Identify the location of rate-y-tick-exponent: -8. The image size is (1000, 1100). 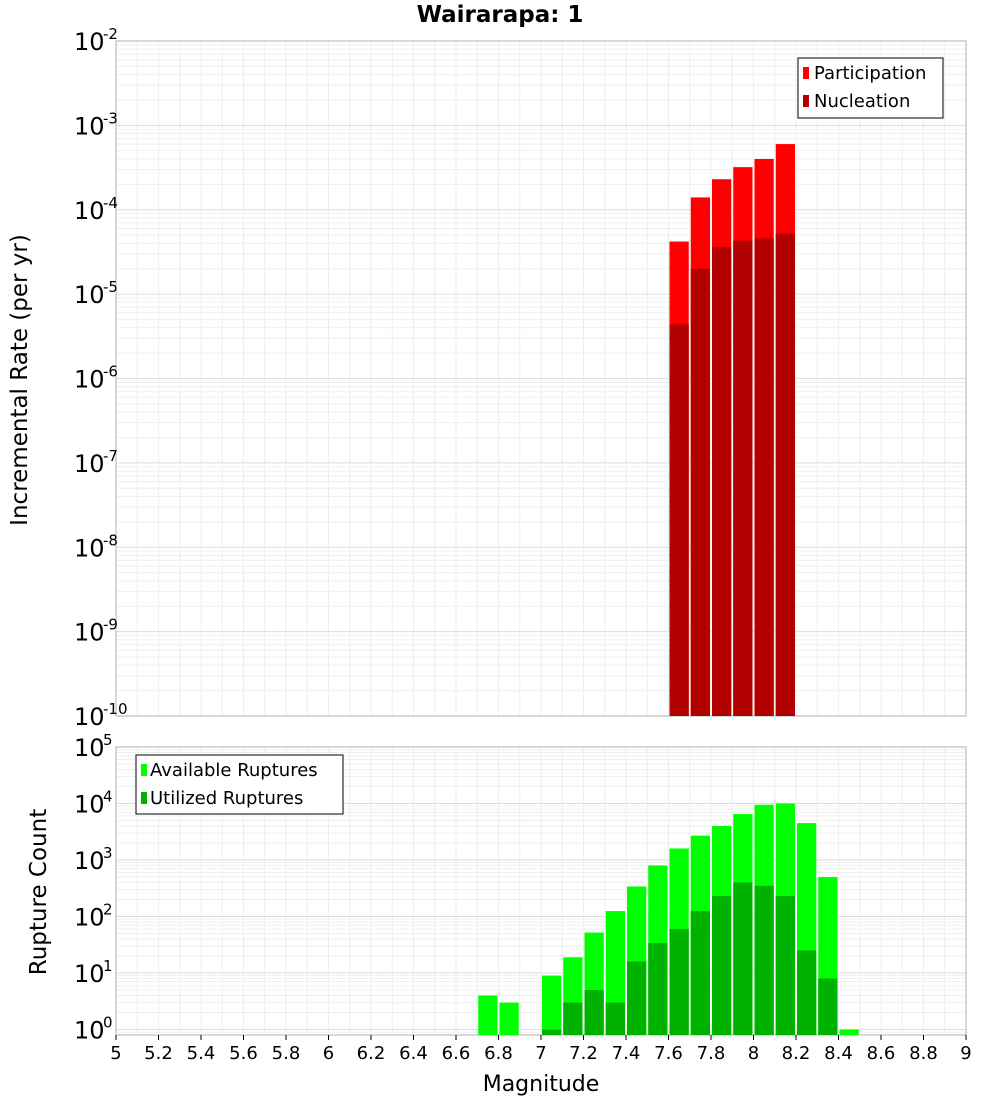
(110, 540).